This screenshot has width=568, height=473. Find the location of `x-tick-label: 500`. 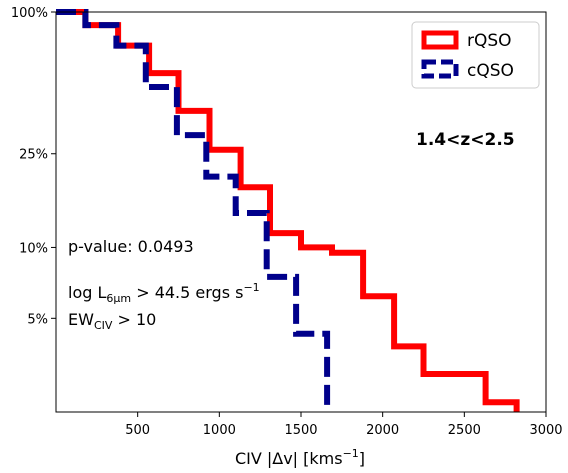

x-tick-label: 500 is located at coordinates (137, 430).